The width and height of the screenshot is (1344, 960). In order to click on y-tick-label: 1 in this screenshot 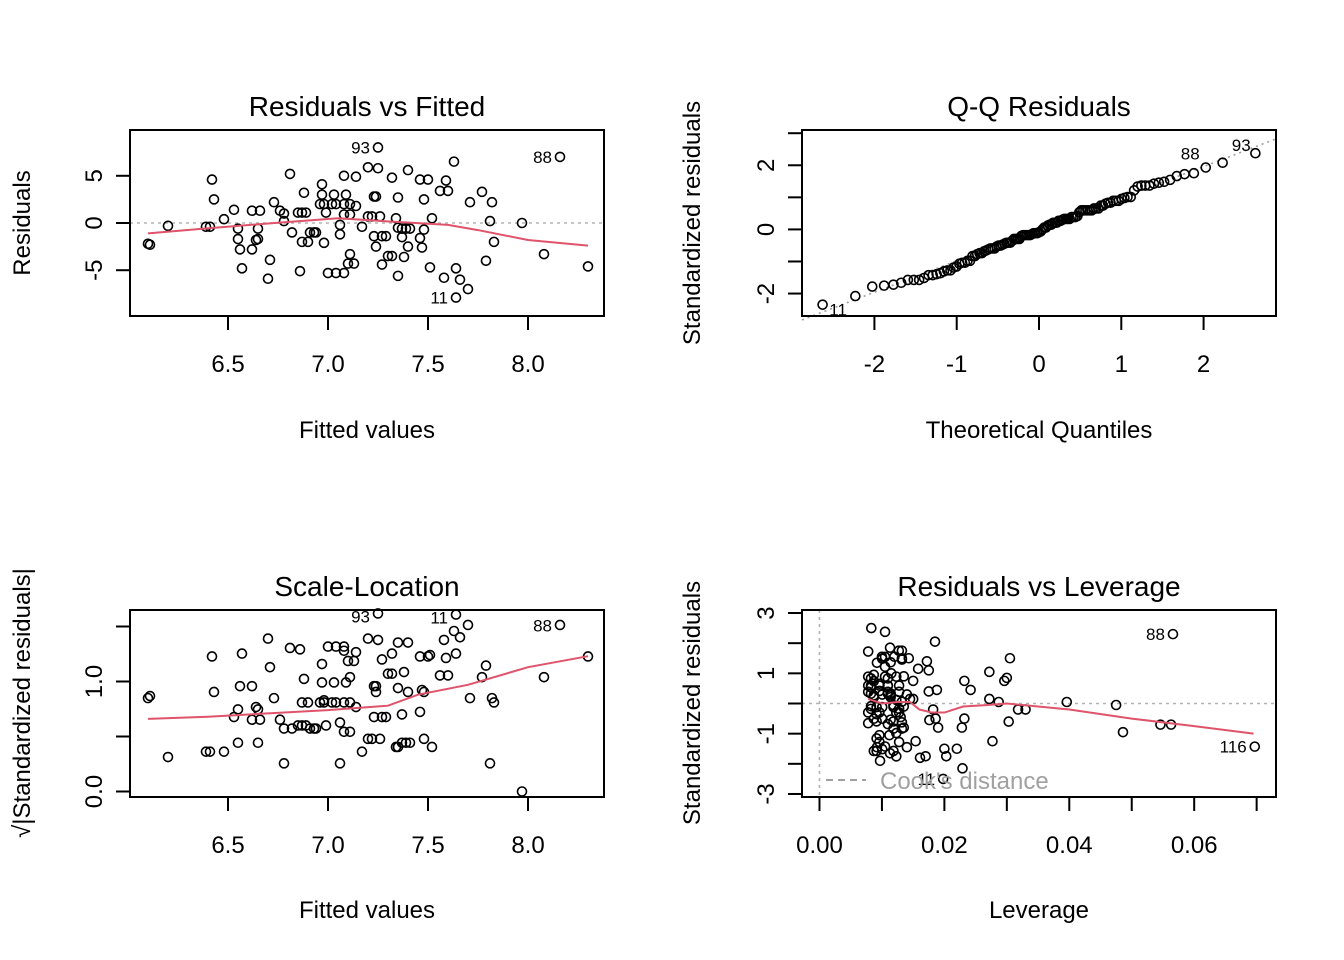, I will do `click(766, 673)`.